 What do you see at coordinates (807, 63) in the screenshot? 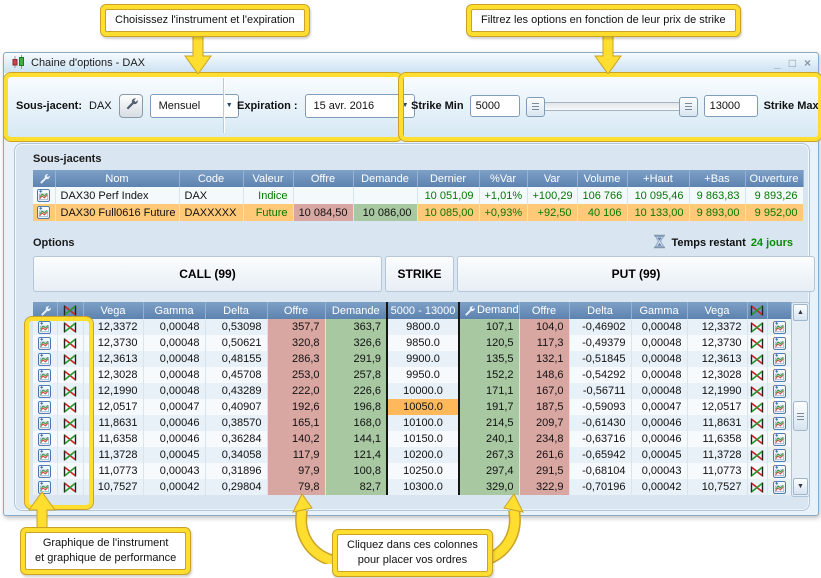
I see `close-button: ×` at bounding box center [807, 63].